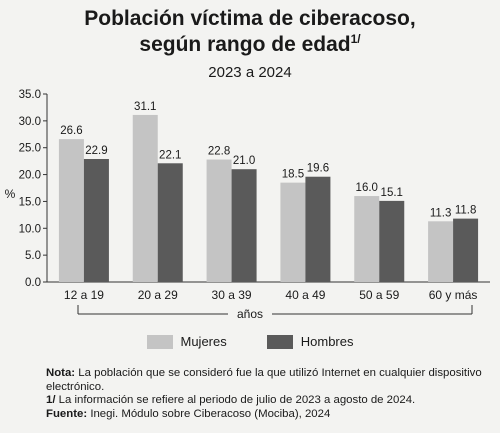 Image resolution: width=500 pixels, height=433 pixels. What do you see at coordinates (327, 341) in the screenshot?
I see `legend-label-hombres: Hombres` at bounding box center [327, 341].